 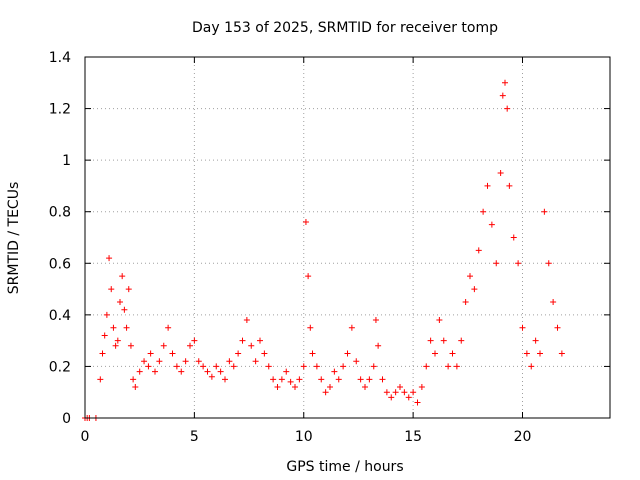 I want to click on x-axis-label: GPS time / hours, so click(x=344, y=467).